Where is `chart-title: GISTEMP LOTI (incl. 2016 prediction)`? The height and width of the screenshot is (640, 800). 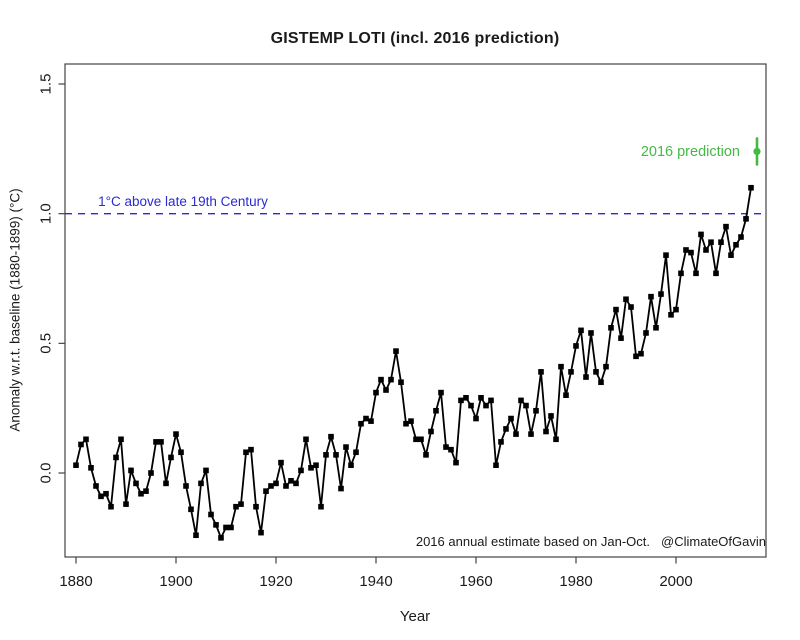
chart-title: GISTEMP LOTI (incl. 2016 prediction) is located at coordinates (415, 38).